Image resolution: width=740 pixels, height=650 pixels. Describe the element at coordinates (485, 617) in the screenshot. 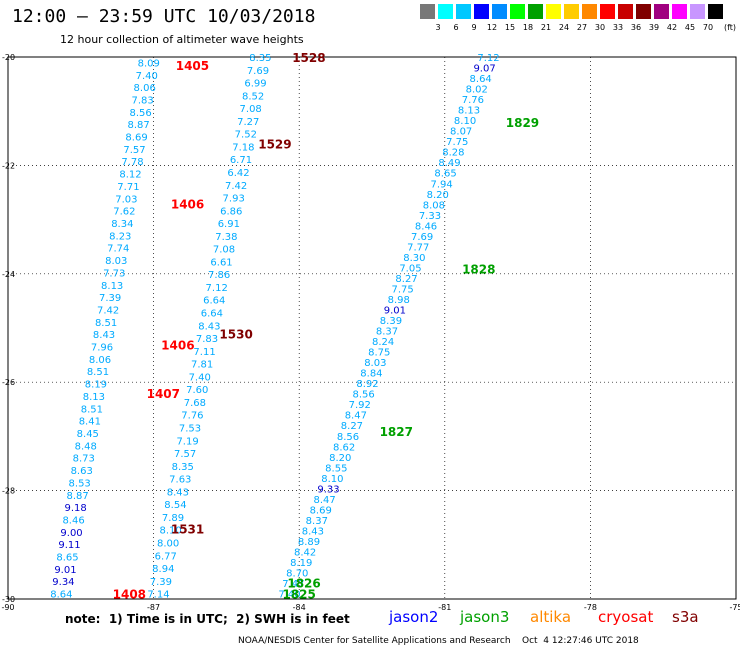

I see `legend-item-jason3: jason3` at that location.